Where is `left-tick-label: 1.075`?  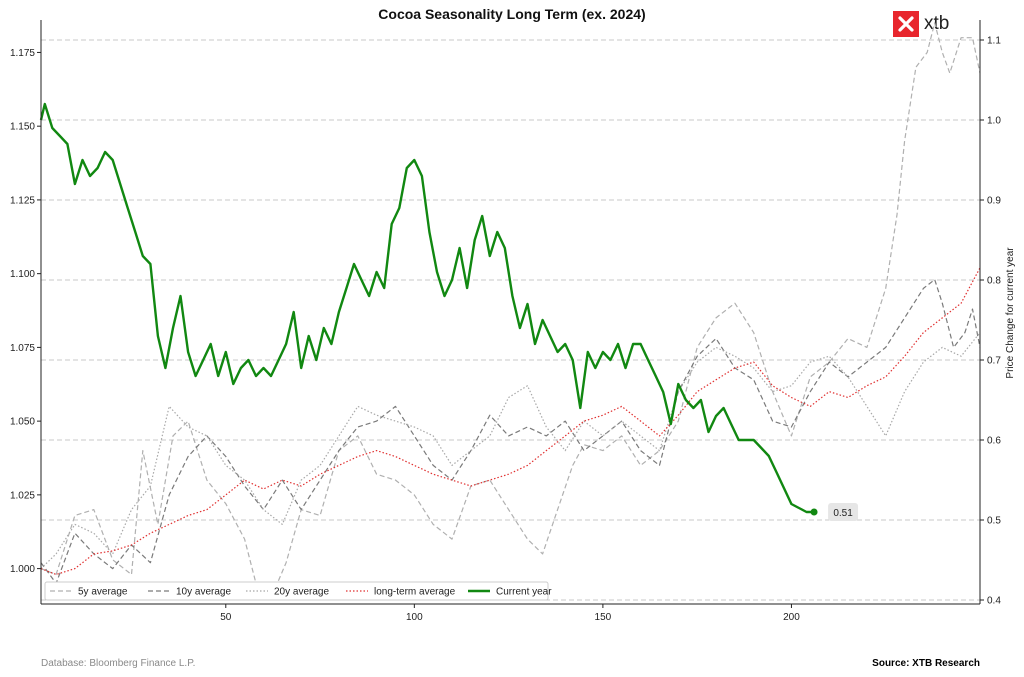
left-tick-label: 1.075 is located at coordinates (22, 348).